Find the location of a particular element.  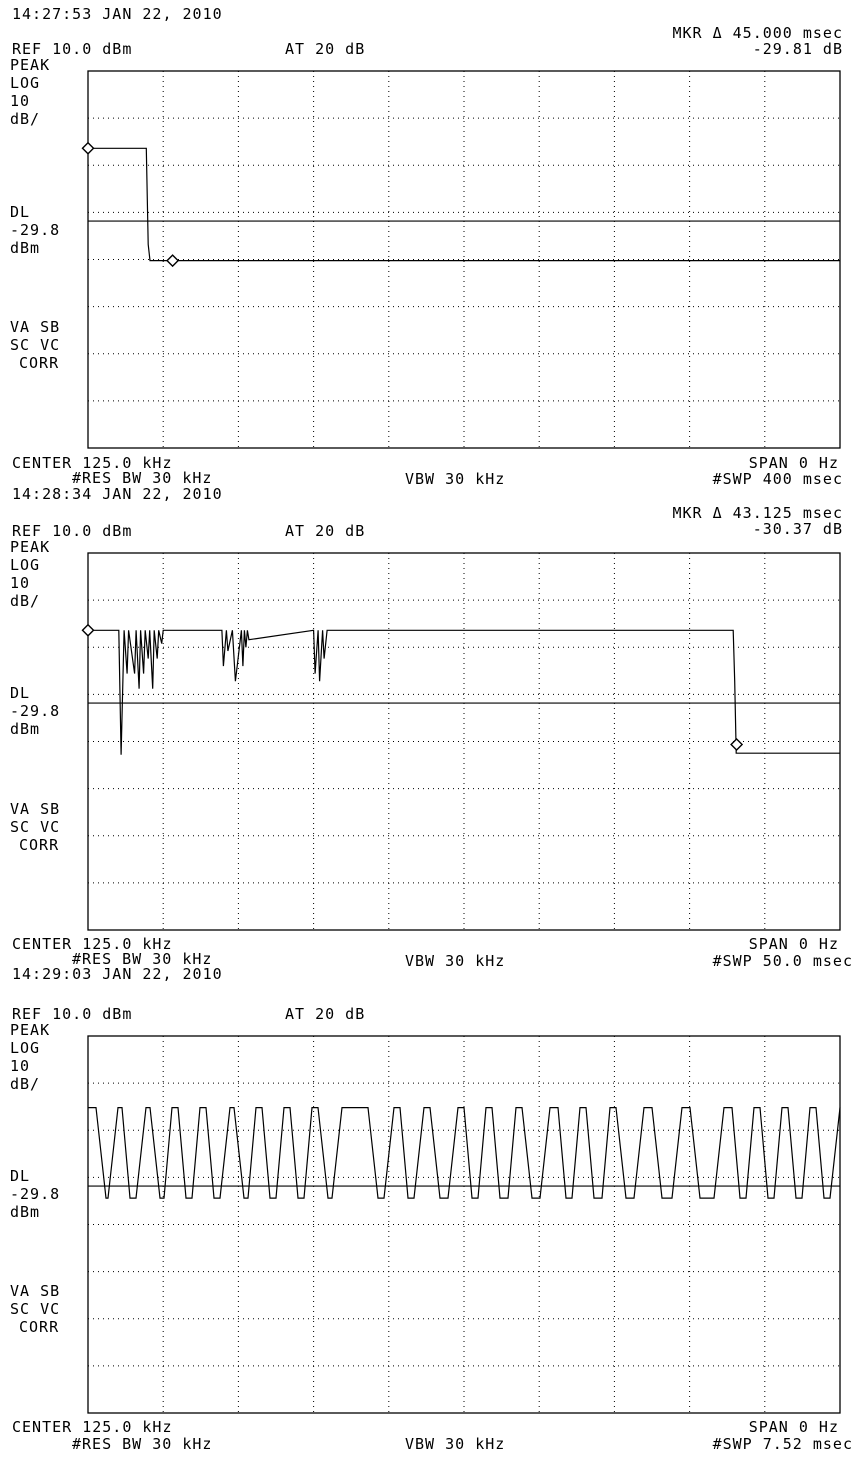

sweep-time: #SWP 50.0 msec is located at coordinates (782, 961).